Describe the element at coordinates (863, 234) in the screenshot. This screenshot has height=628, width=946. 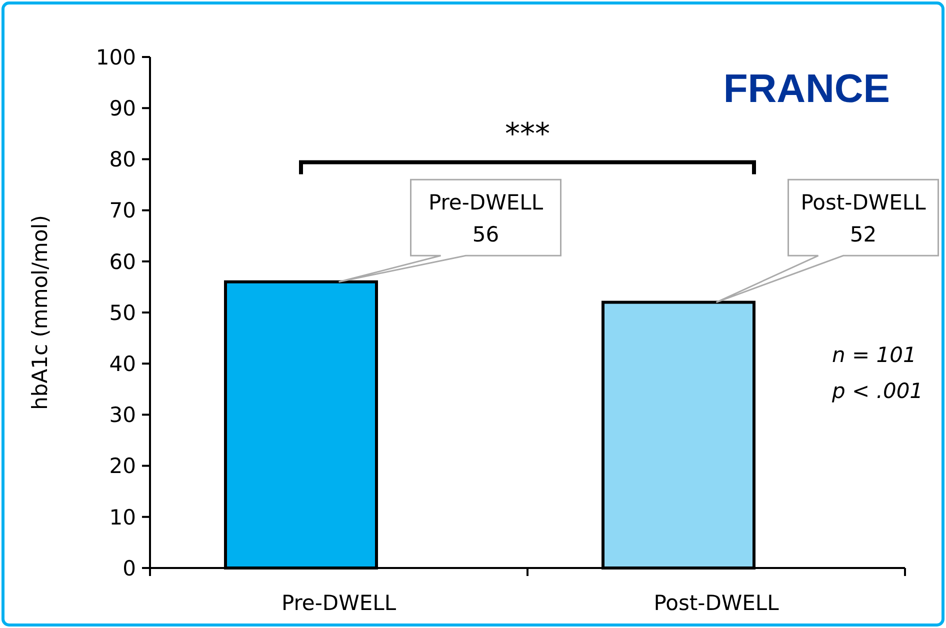
I see `text: 52` at that location.